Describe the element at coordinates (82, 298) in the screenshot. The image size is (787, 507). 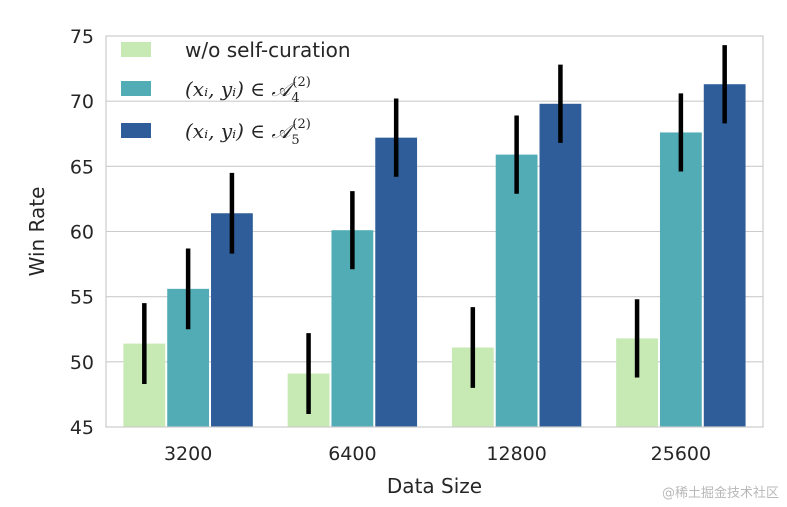
I see `y-tick-label: 55` at that location.